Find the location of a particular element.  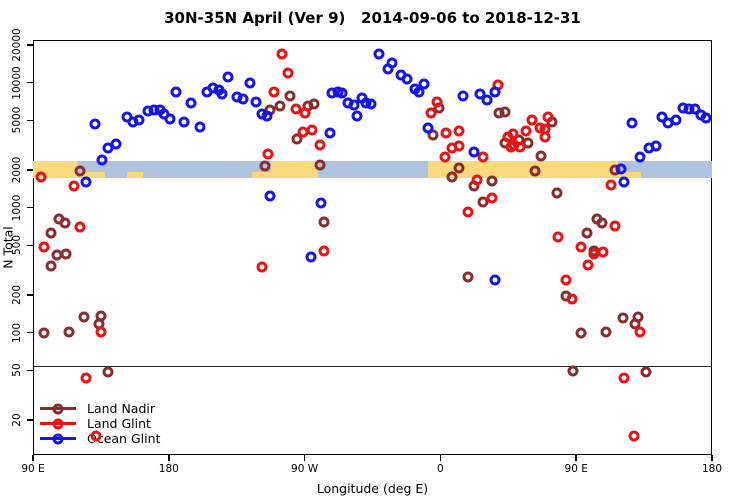

legend-item-land-glint: Land Glint is located at coordinates (100, 423).